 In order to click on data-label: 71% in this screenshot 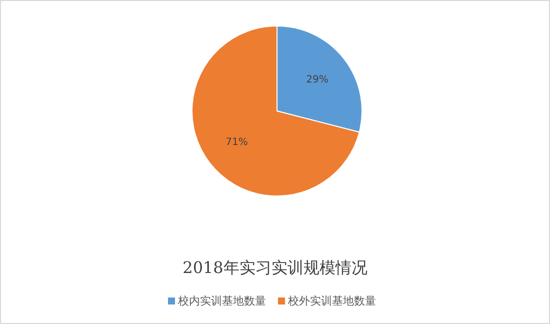, I will do `click(237, 142)`.